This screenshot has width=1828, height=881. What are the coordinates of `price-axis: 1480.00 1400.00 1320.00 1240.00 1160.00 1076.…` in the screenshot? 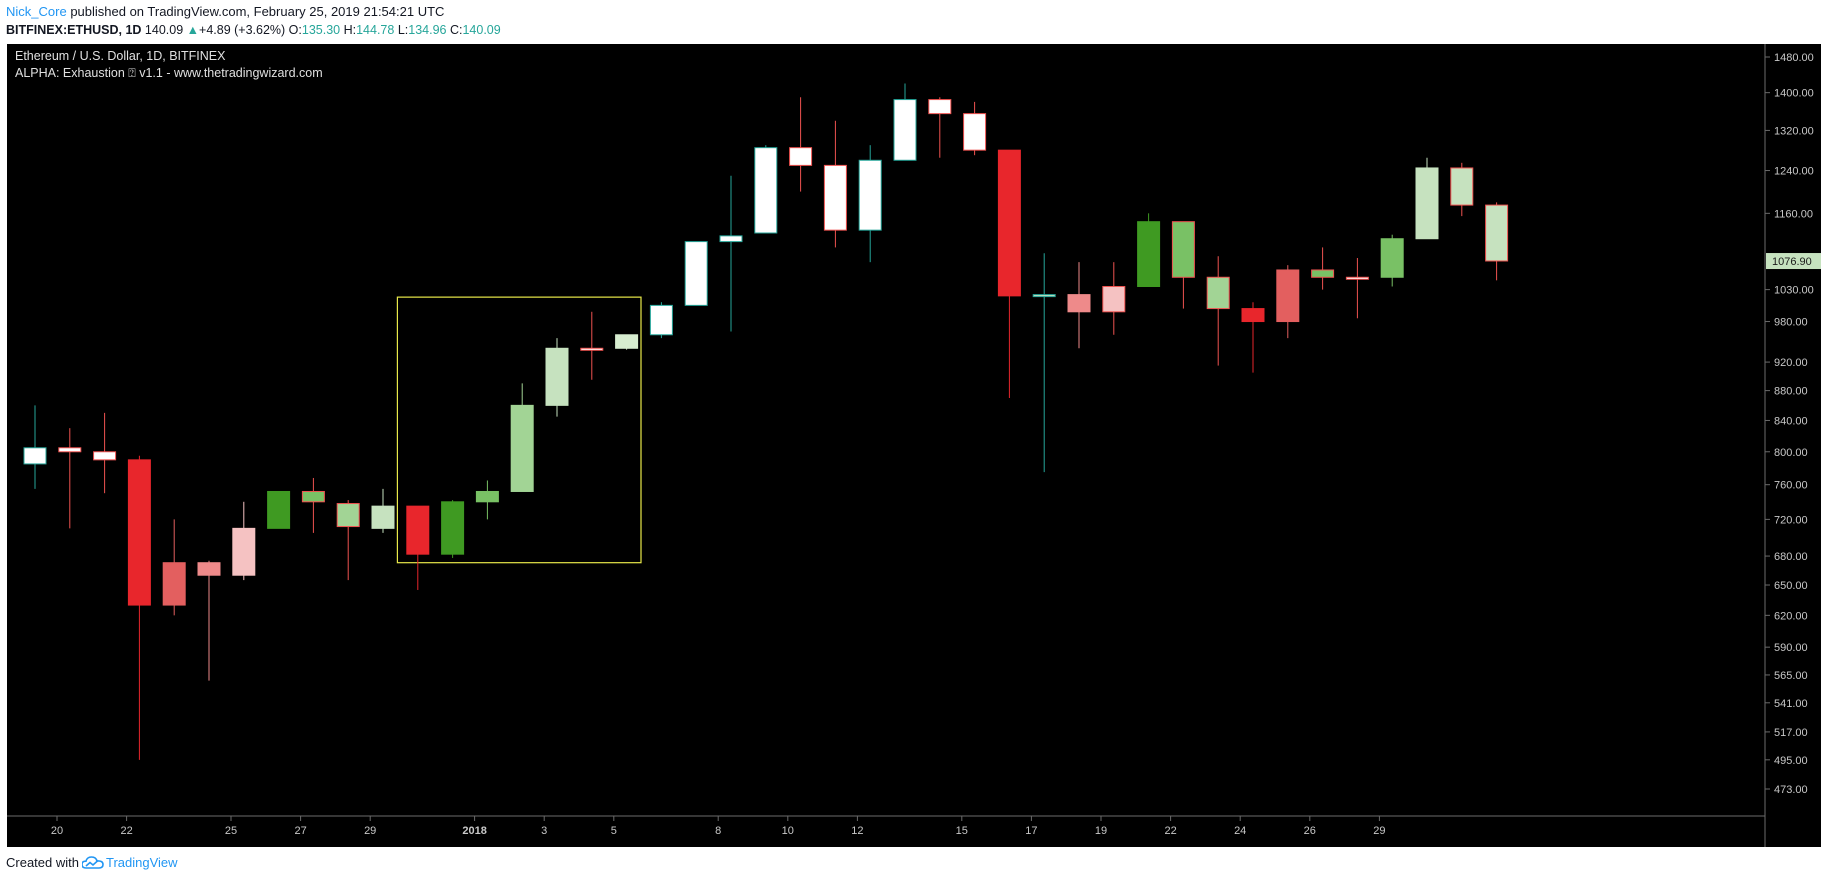 It's located at (1793, 424).